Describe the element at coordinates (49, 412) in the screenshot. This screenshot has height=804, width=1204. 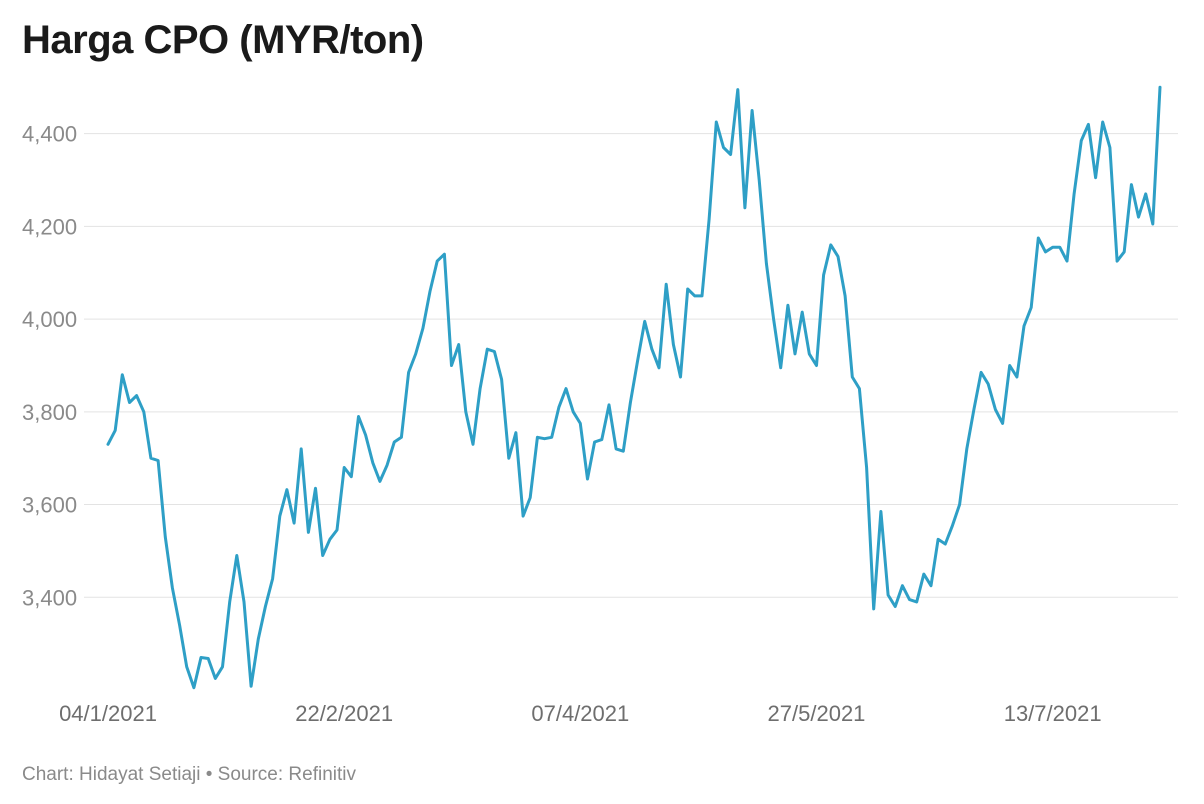
I see `y-tick-label: 3,800` at that location.